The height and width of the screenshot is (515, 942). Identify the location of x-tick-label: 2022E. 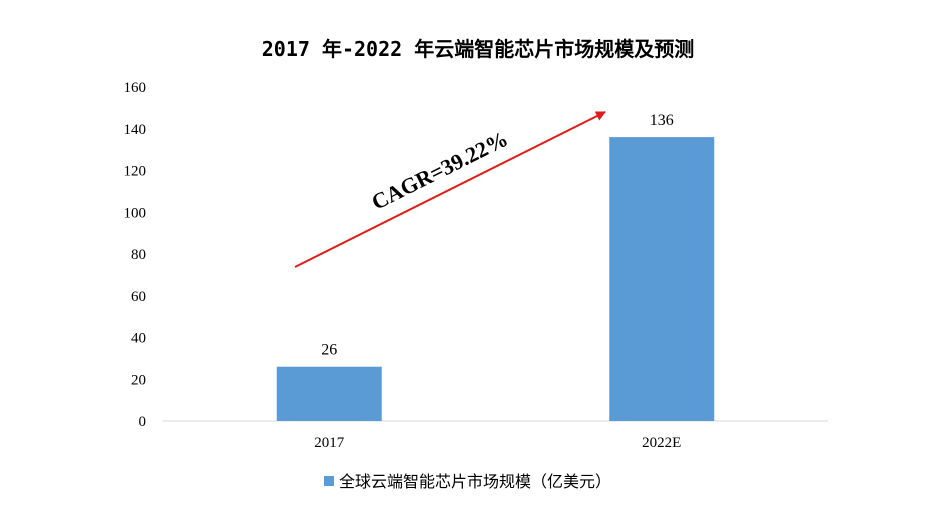
(661, 443).